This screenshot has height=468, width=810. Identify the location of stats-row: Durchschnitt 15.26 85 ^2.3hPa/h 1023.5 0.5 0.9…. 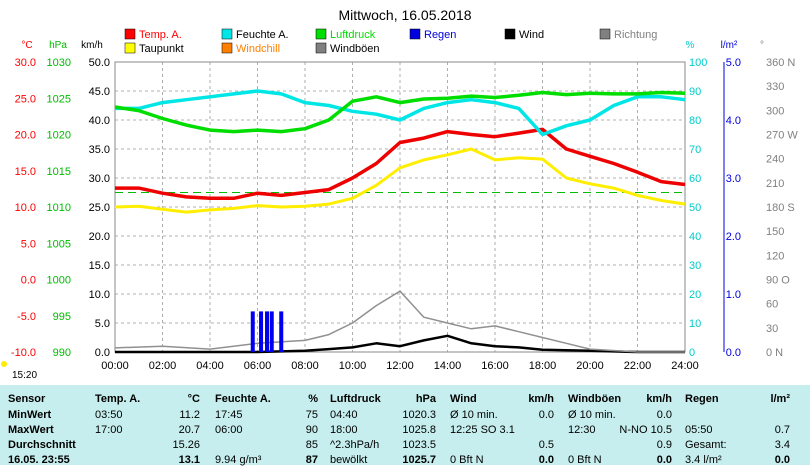
(405, 445).